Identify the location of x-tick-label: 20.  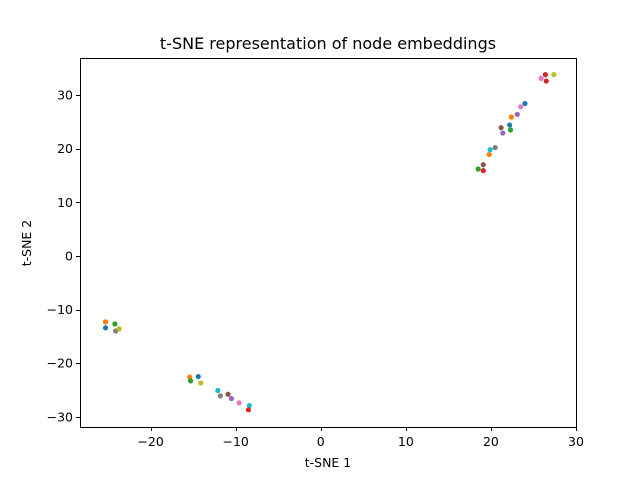
(491, 441).